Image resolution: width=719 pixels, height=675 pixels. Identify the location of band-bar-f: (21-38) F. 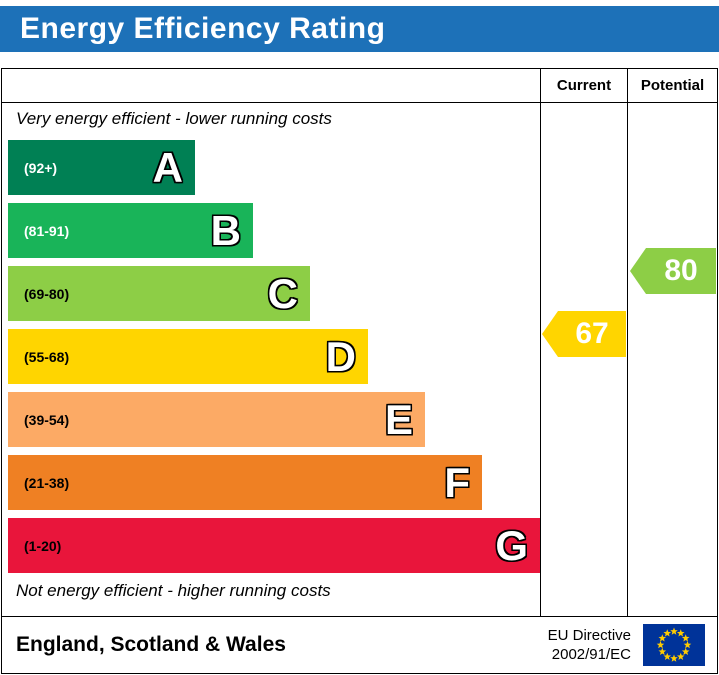
(245, 482).